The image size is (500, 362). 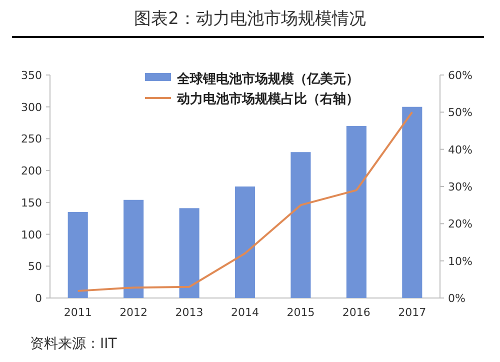 I want to click on y-tick-label: 200, so click(x=31, y=171).